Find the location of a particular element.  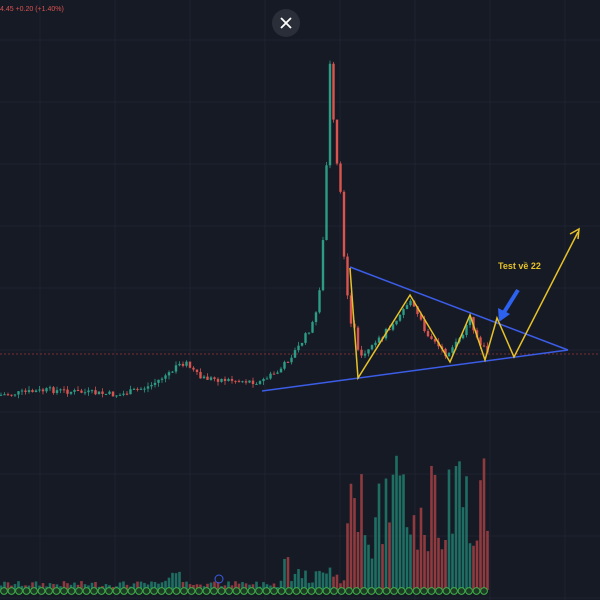

close-icon is located at coordinates (286, 23).